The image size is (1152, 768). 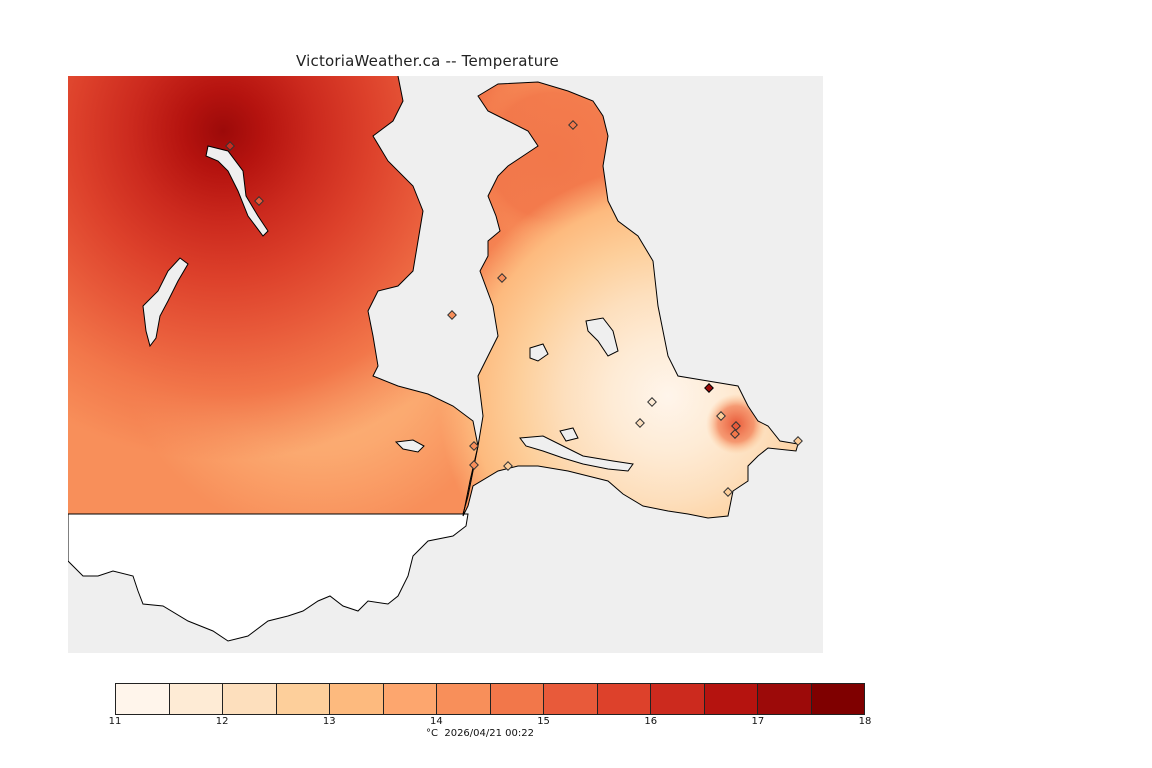 What do you see at coordinates (865, 721) in the screenshot?
I see `scale-tick-label: 18` at bounding box center [865, 721].